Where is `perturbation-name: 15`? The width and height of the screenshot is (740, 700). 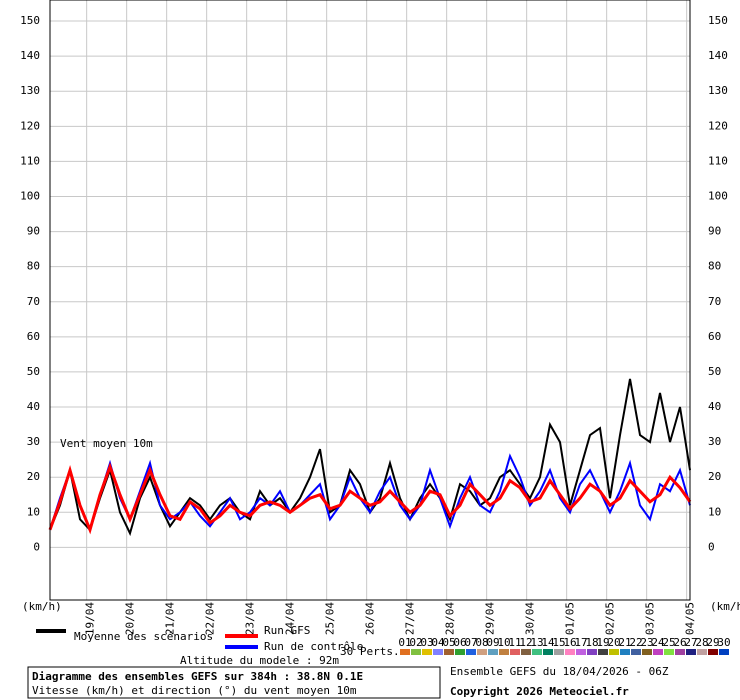 perturbation-name: 15 is located at coordinates (558, 642).